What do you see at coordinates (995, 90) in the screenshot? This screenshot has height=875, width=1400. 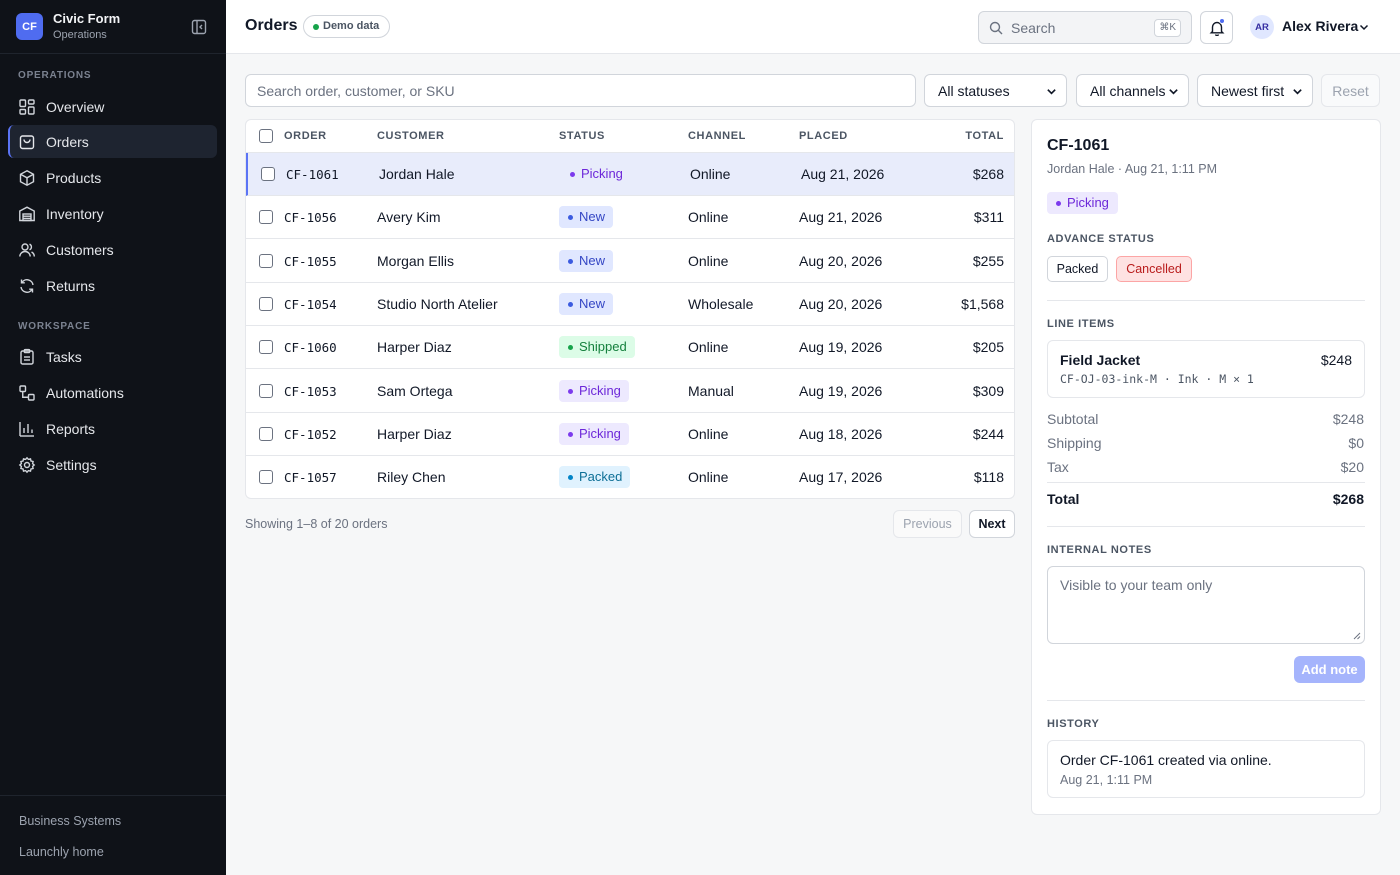 I see `status-filter-select: All statuses` at bounding box center [995, 90].